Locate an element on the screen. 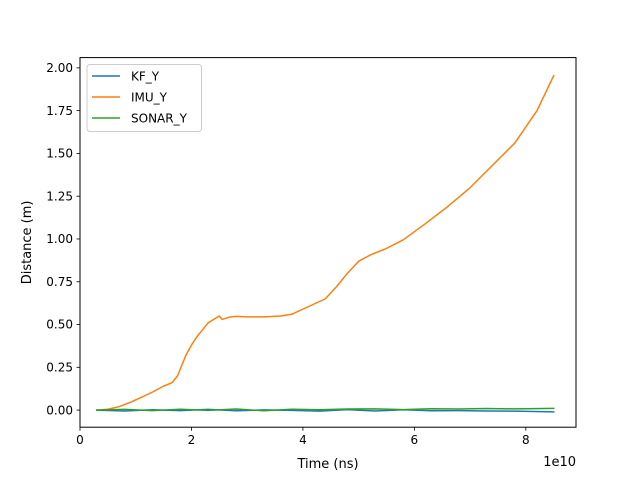 The image size is (640, 485). y-axis: 0.00 0.25 0.50 0.75 1.00 1.25 1.50 1.75 2.00 is located at coordinates (63, 239).